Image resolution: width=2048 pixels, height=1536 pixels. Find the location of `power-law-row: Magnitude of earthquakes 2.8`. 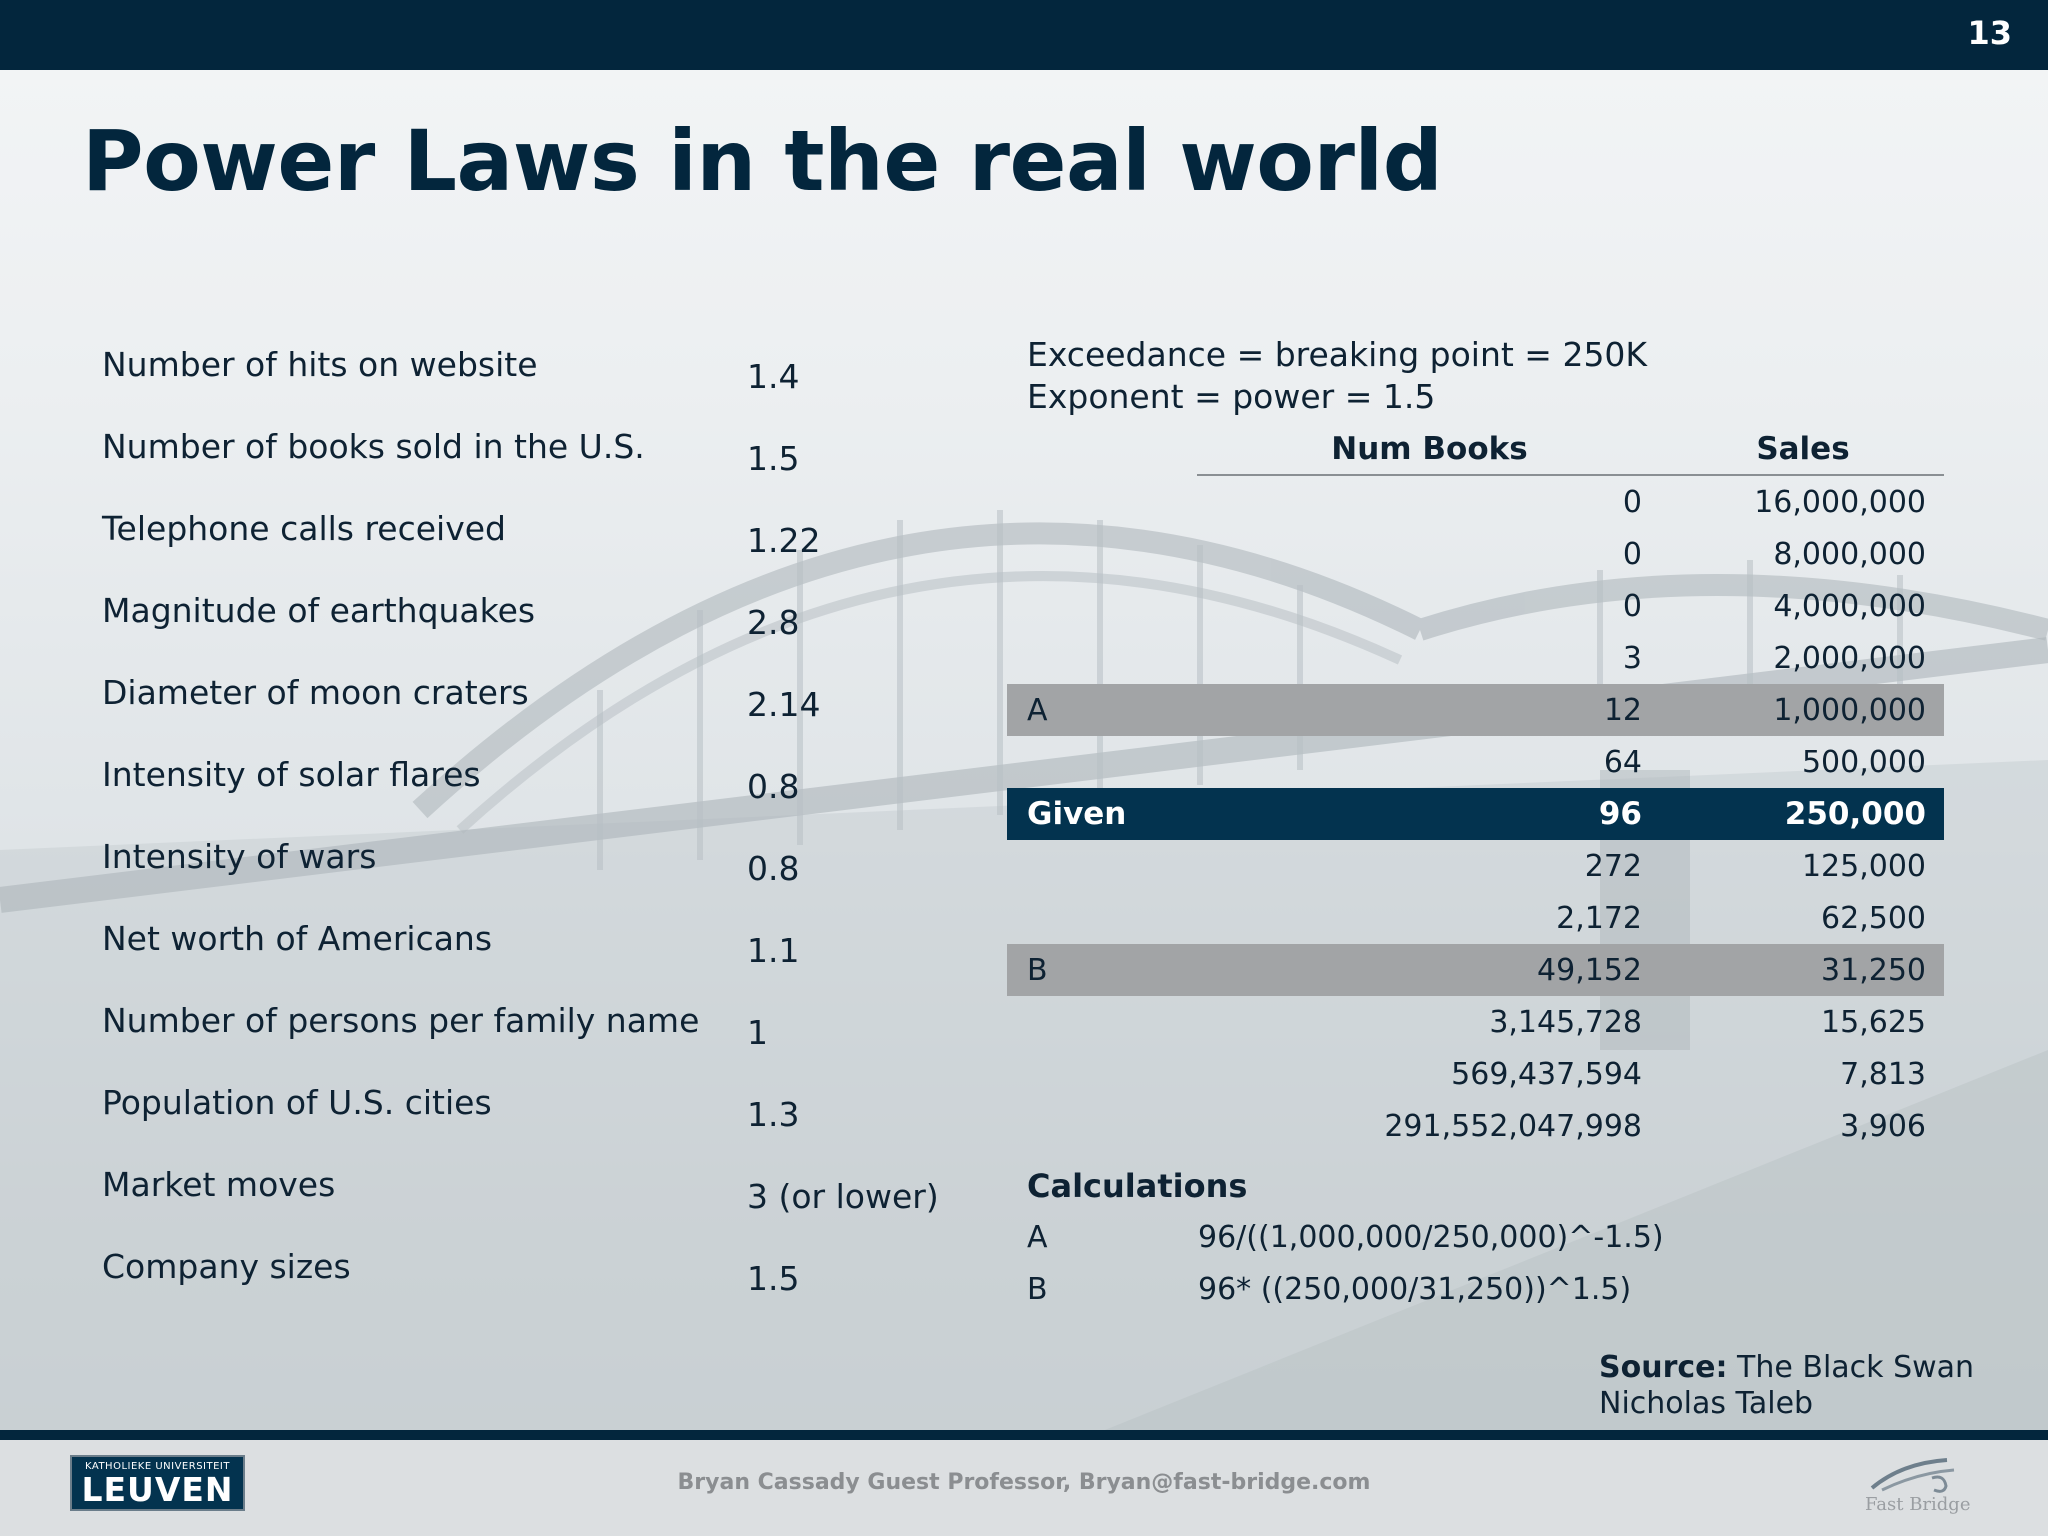

power-law-row: Magnitude of earthquakes 2.8 is located at coordinates (542, 622).